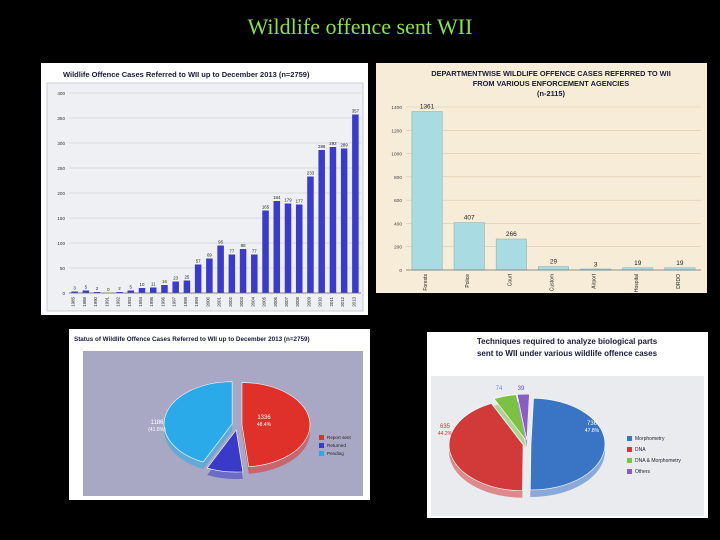 The image size is (720, 540). Describe the element at coordinates (219, 301) in the screenshot. I see `x-tick-label: 2001` at that location.